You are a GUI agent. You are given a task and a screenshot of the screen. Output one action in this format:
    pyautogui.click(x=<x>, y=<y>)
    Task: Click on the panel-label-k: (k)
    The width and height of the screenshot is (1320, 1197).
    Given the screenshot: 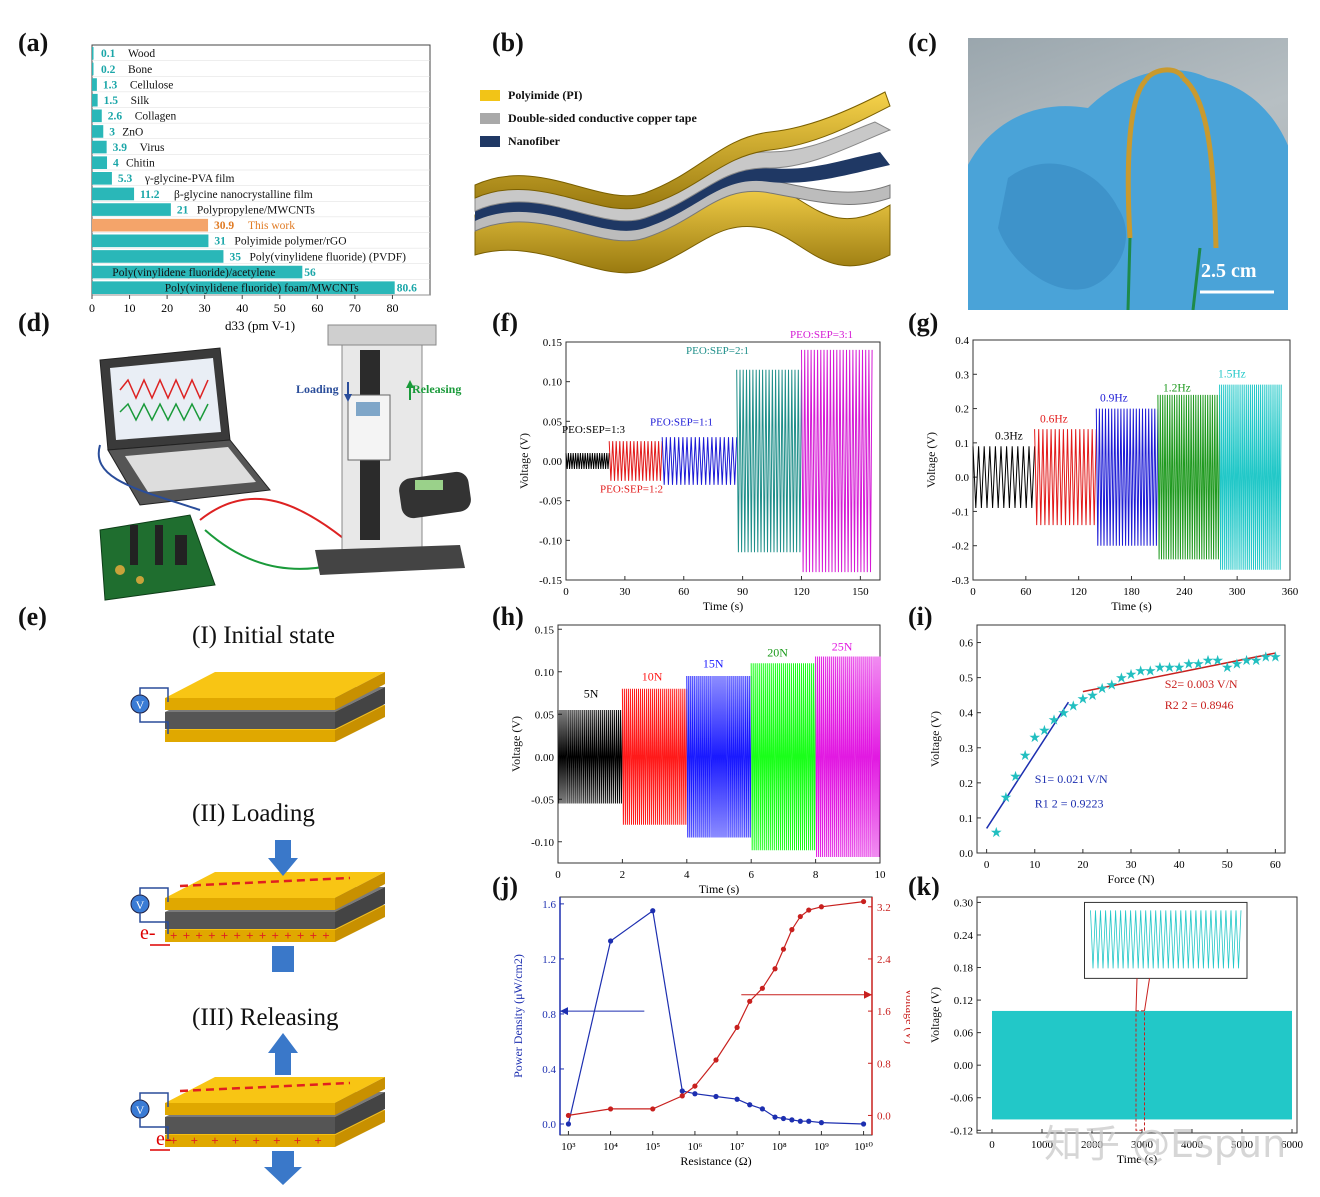 What is the action you would take?
    pyautogui.click(x=924, y=886)
    